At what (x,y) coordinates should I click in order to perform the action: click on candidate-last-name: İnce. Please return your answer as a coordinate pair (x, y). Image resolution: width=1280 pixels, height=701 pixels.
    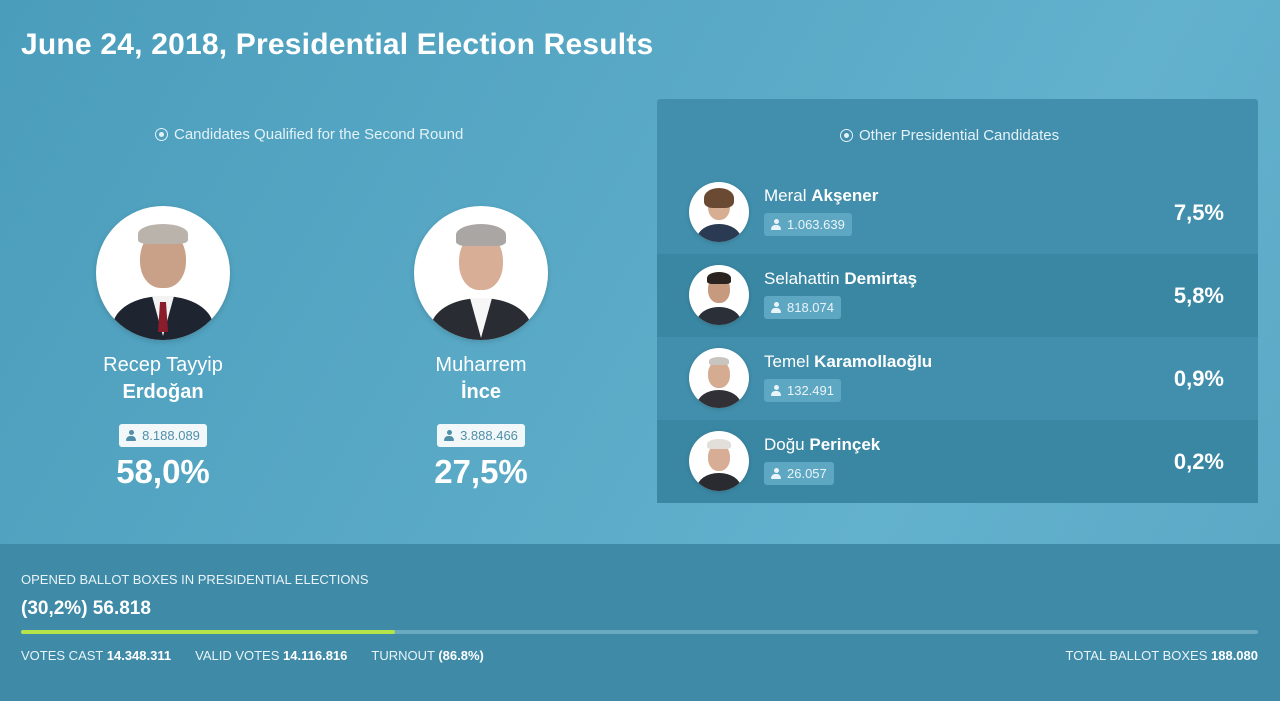
    Looking at the image, I should click on (481, 392).